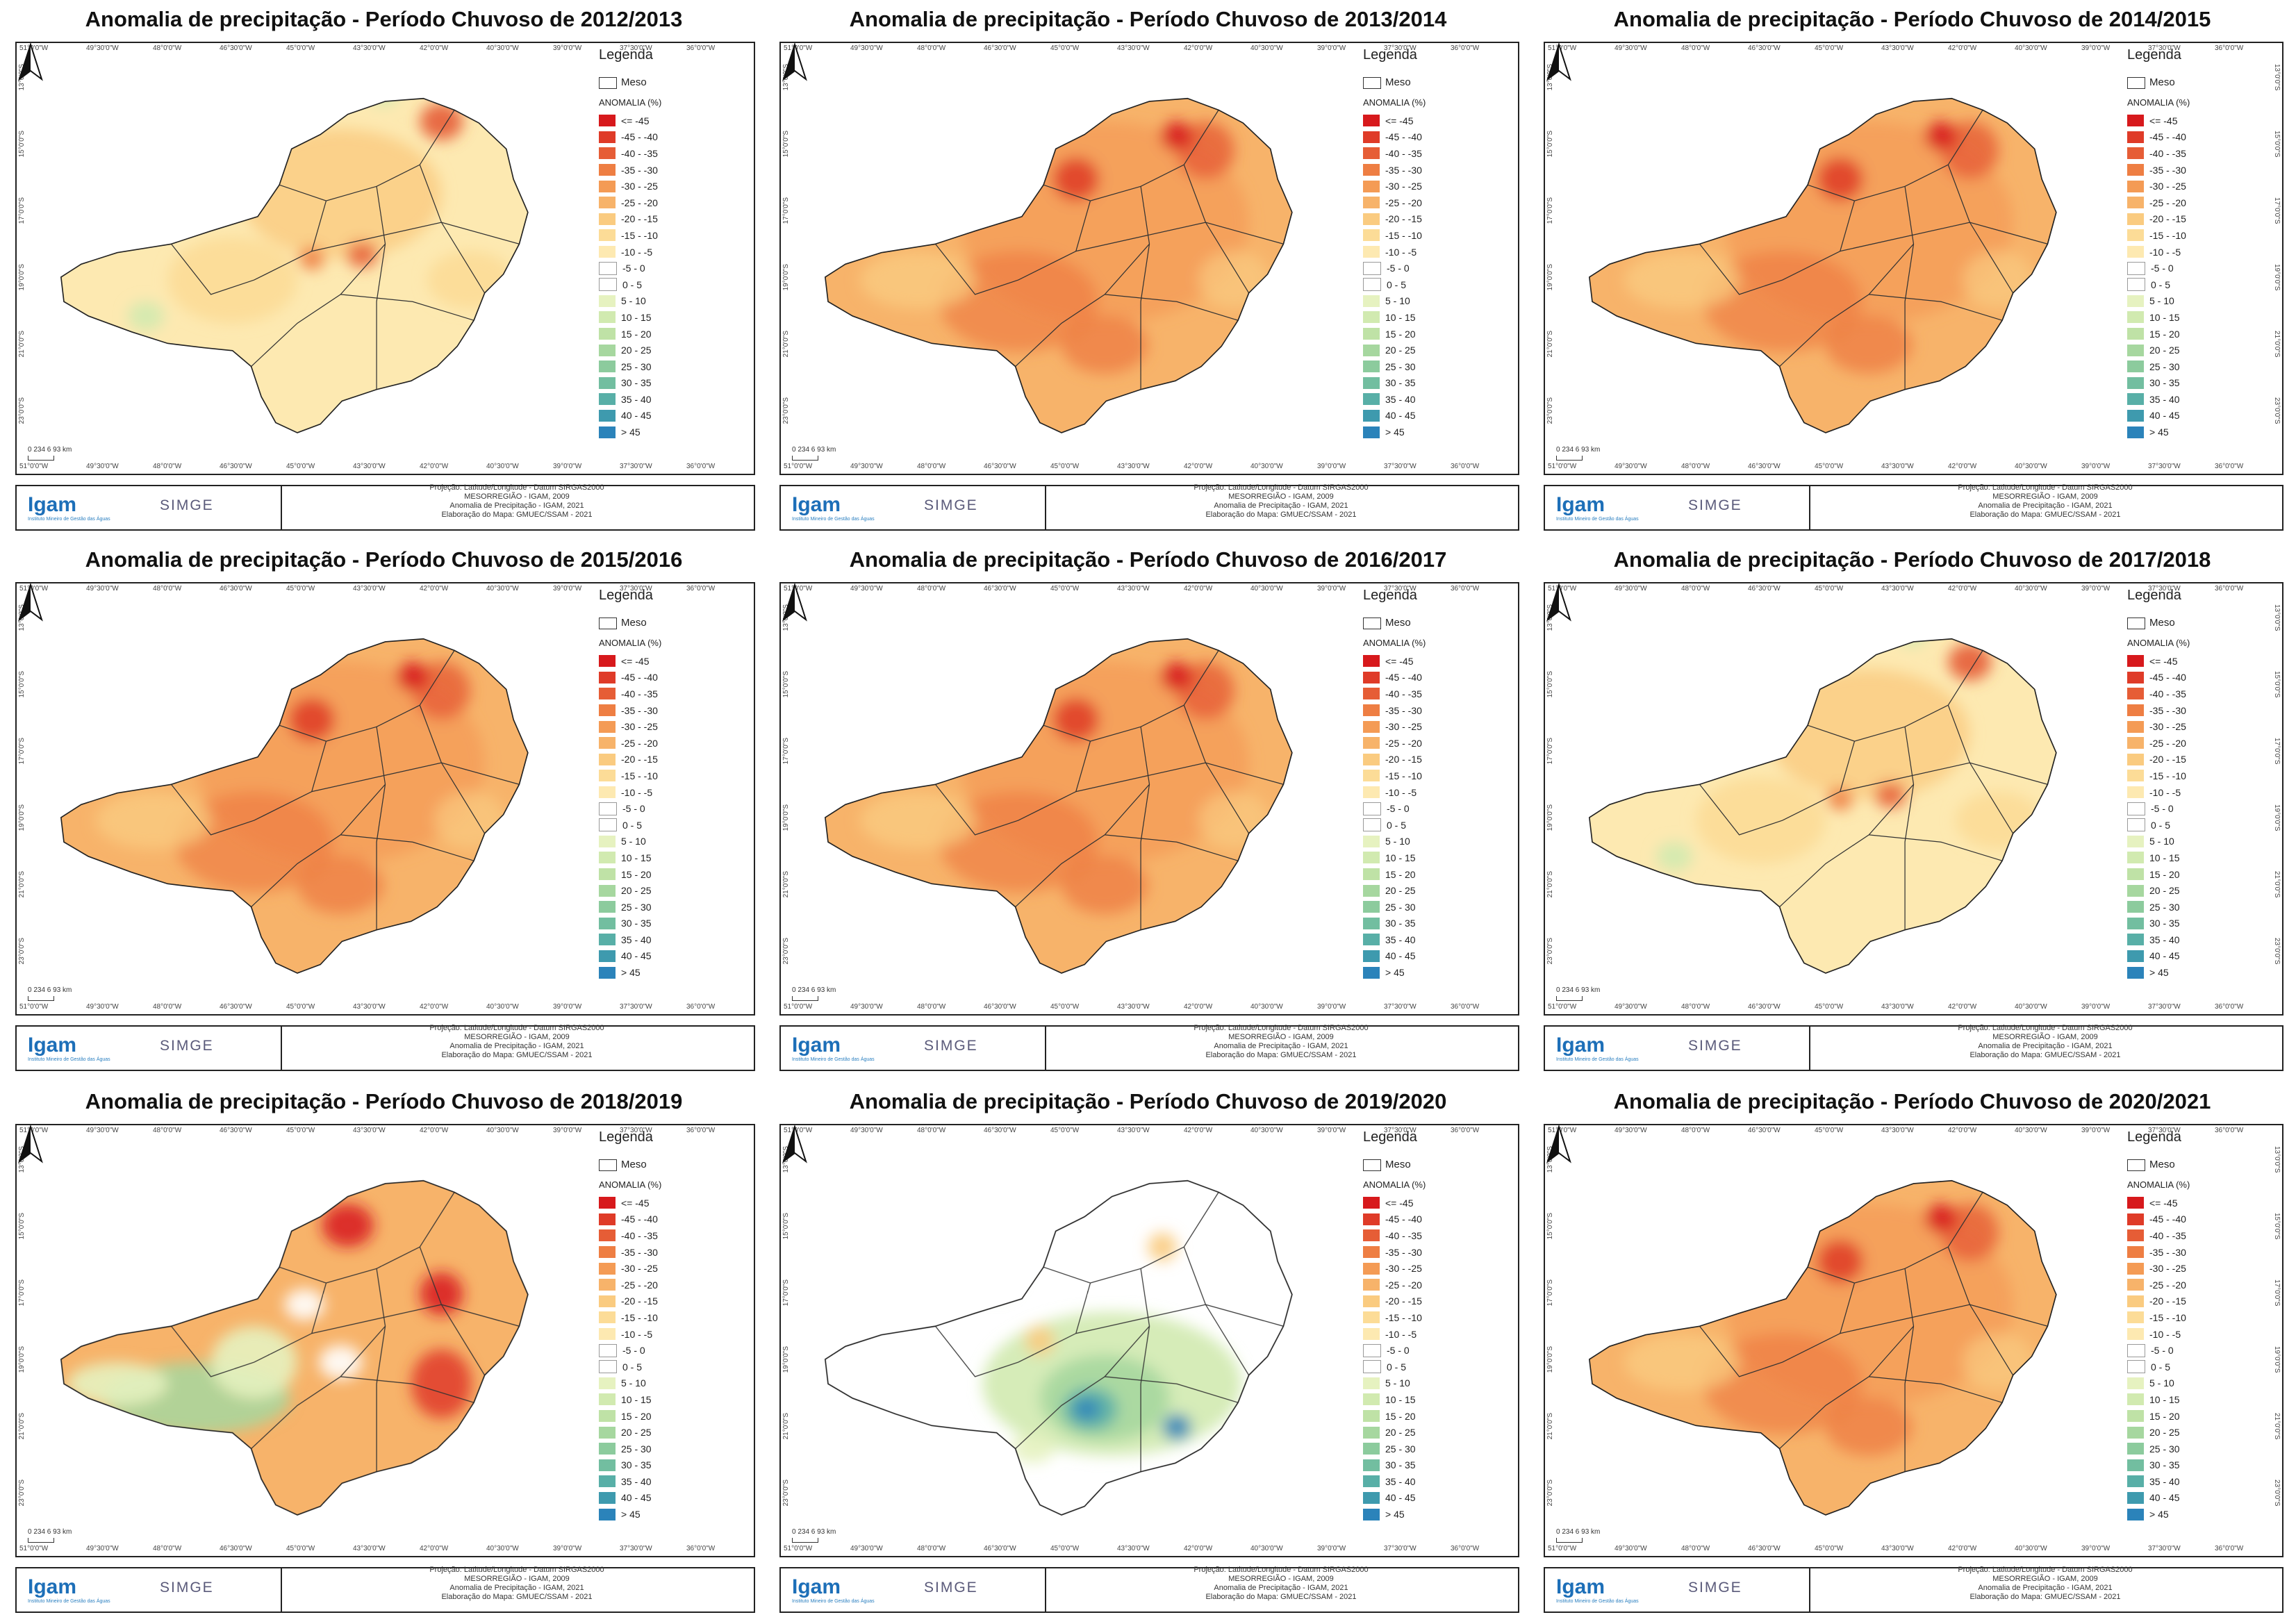 This screenshot has height=1624, width=2296. I want to click on state-map, so click(1058, 265).